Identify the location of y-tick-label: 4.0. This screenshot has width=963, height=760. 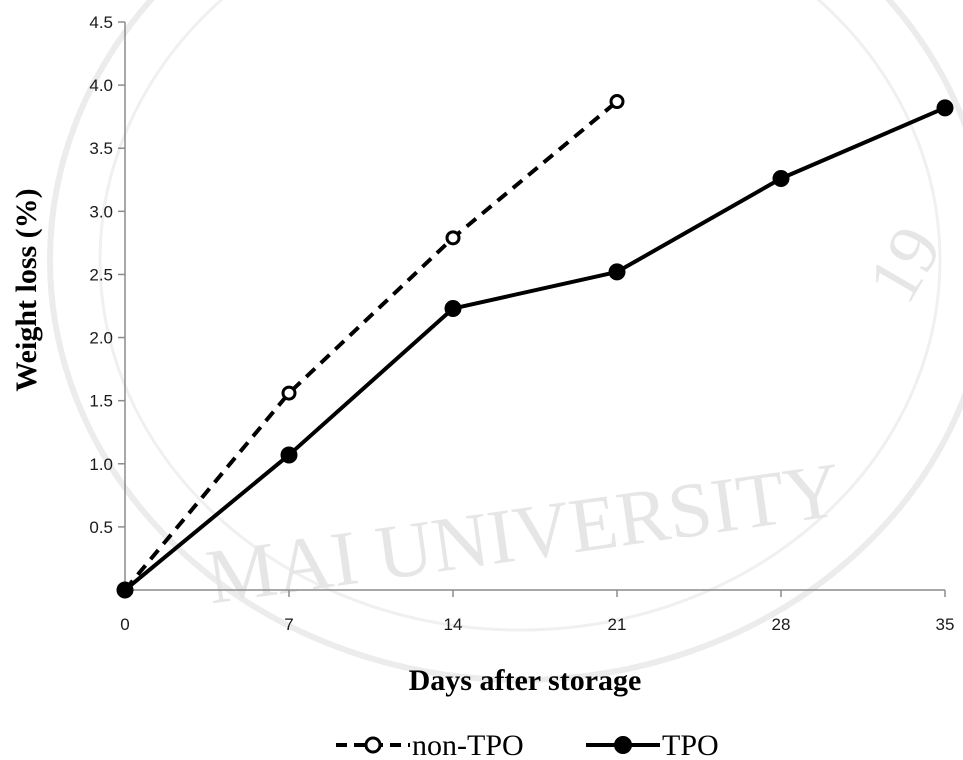
(101, 85).